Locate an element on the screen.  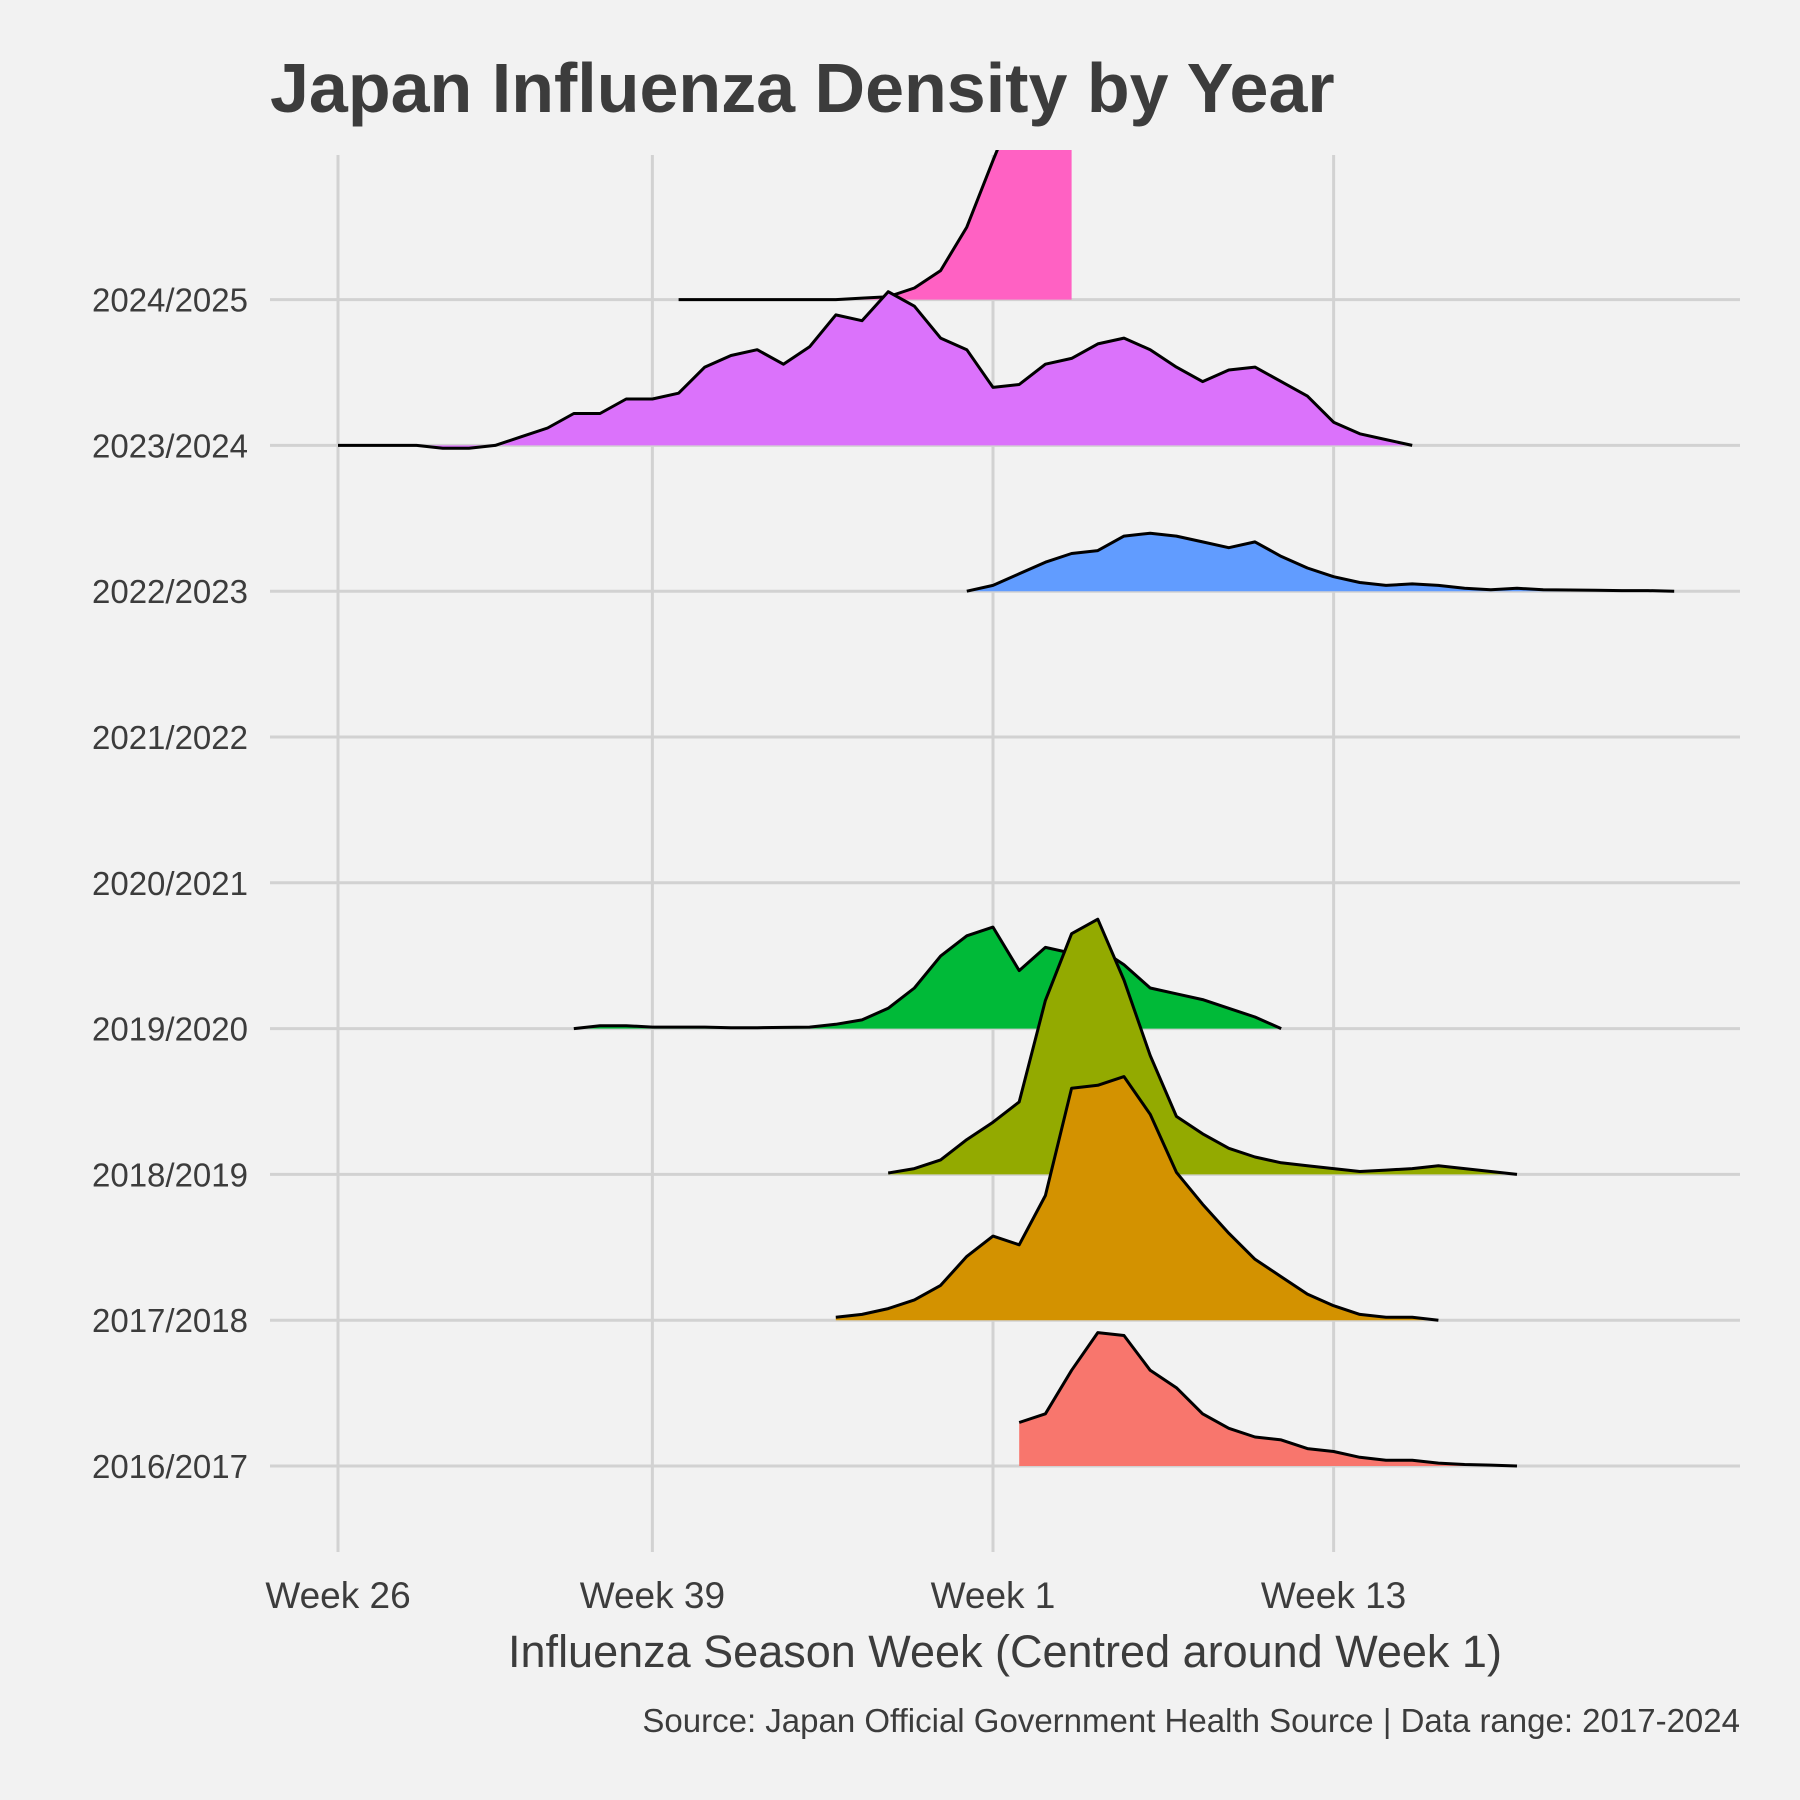
ridge-2019-2020 is located at coordinates (927, 978).